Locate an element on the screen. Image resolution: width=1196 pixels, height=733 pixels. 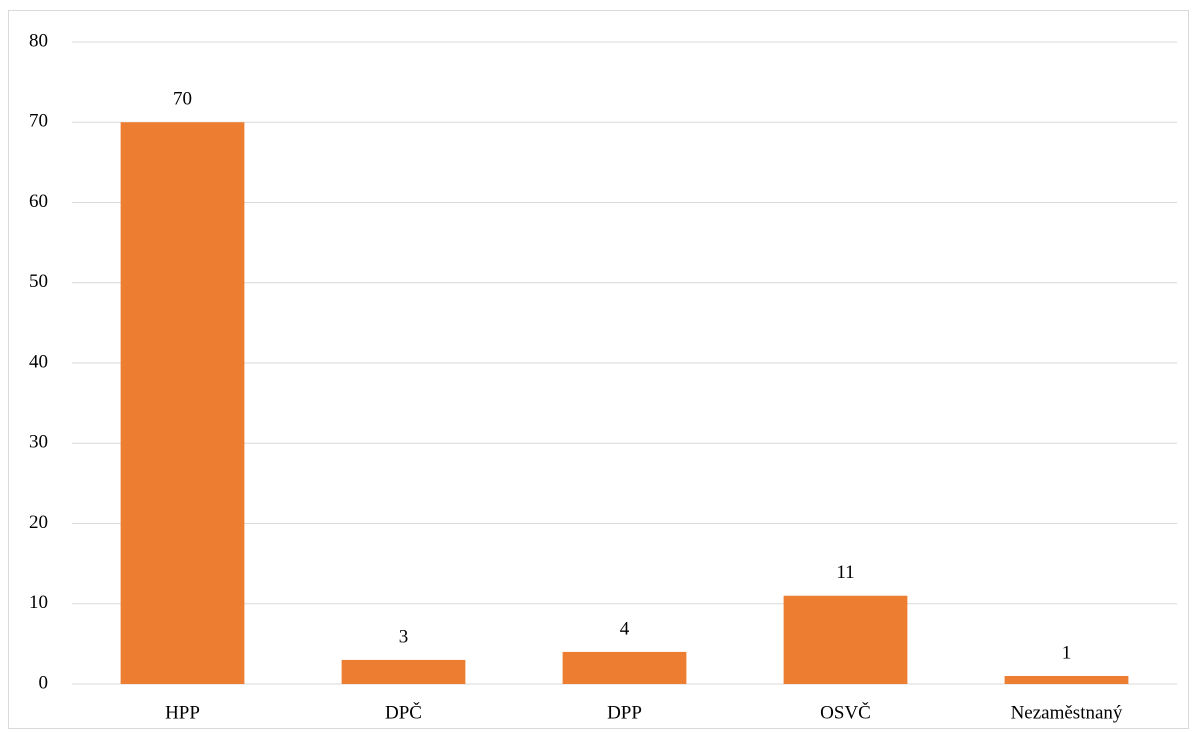
data-label: 3 is located at coordinates (404, 636).